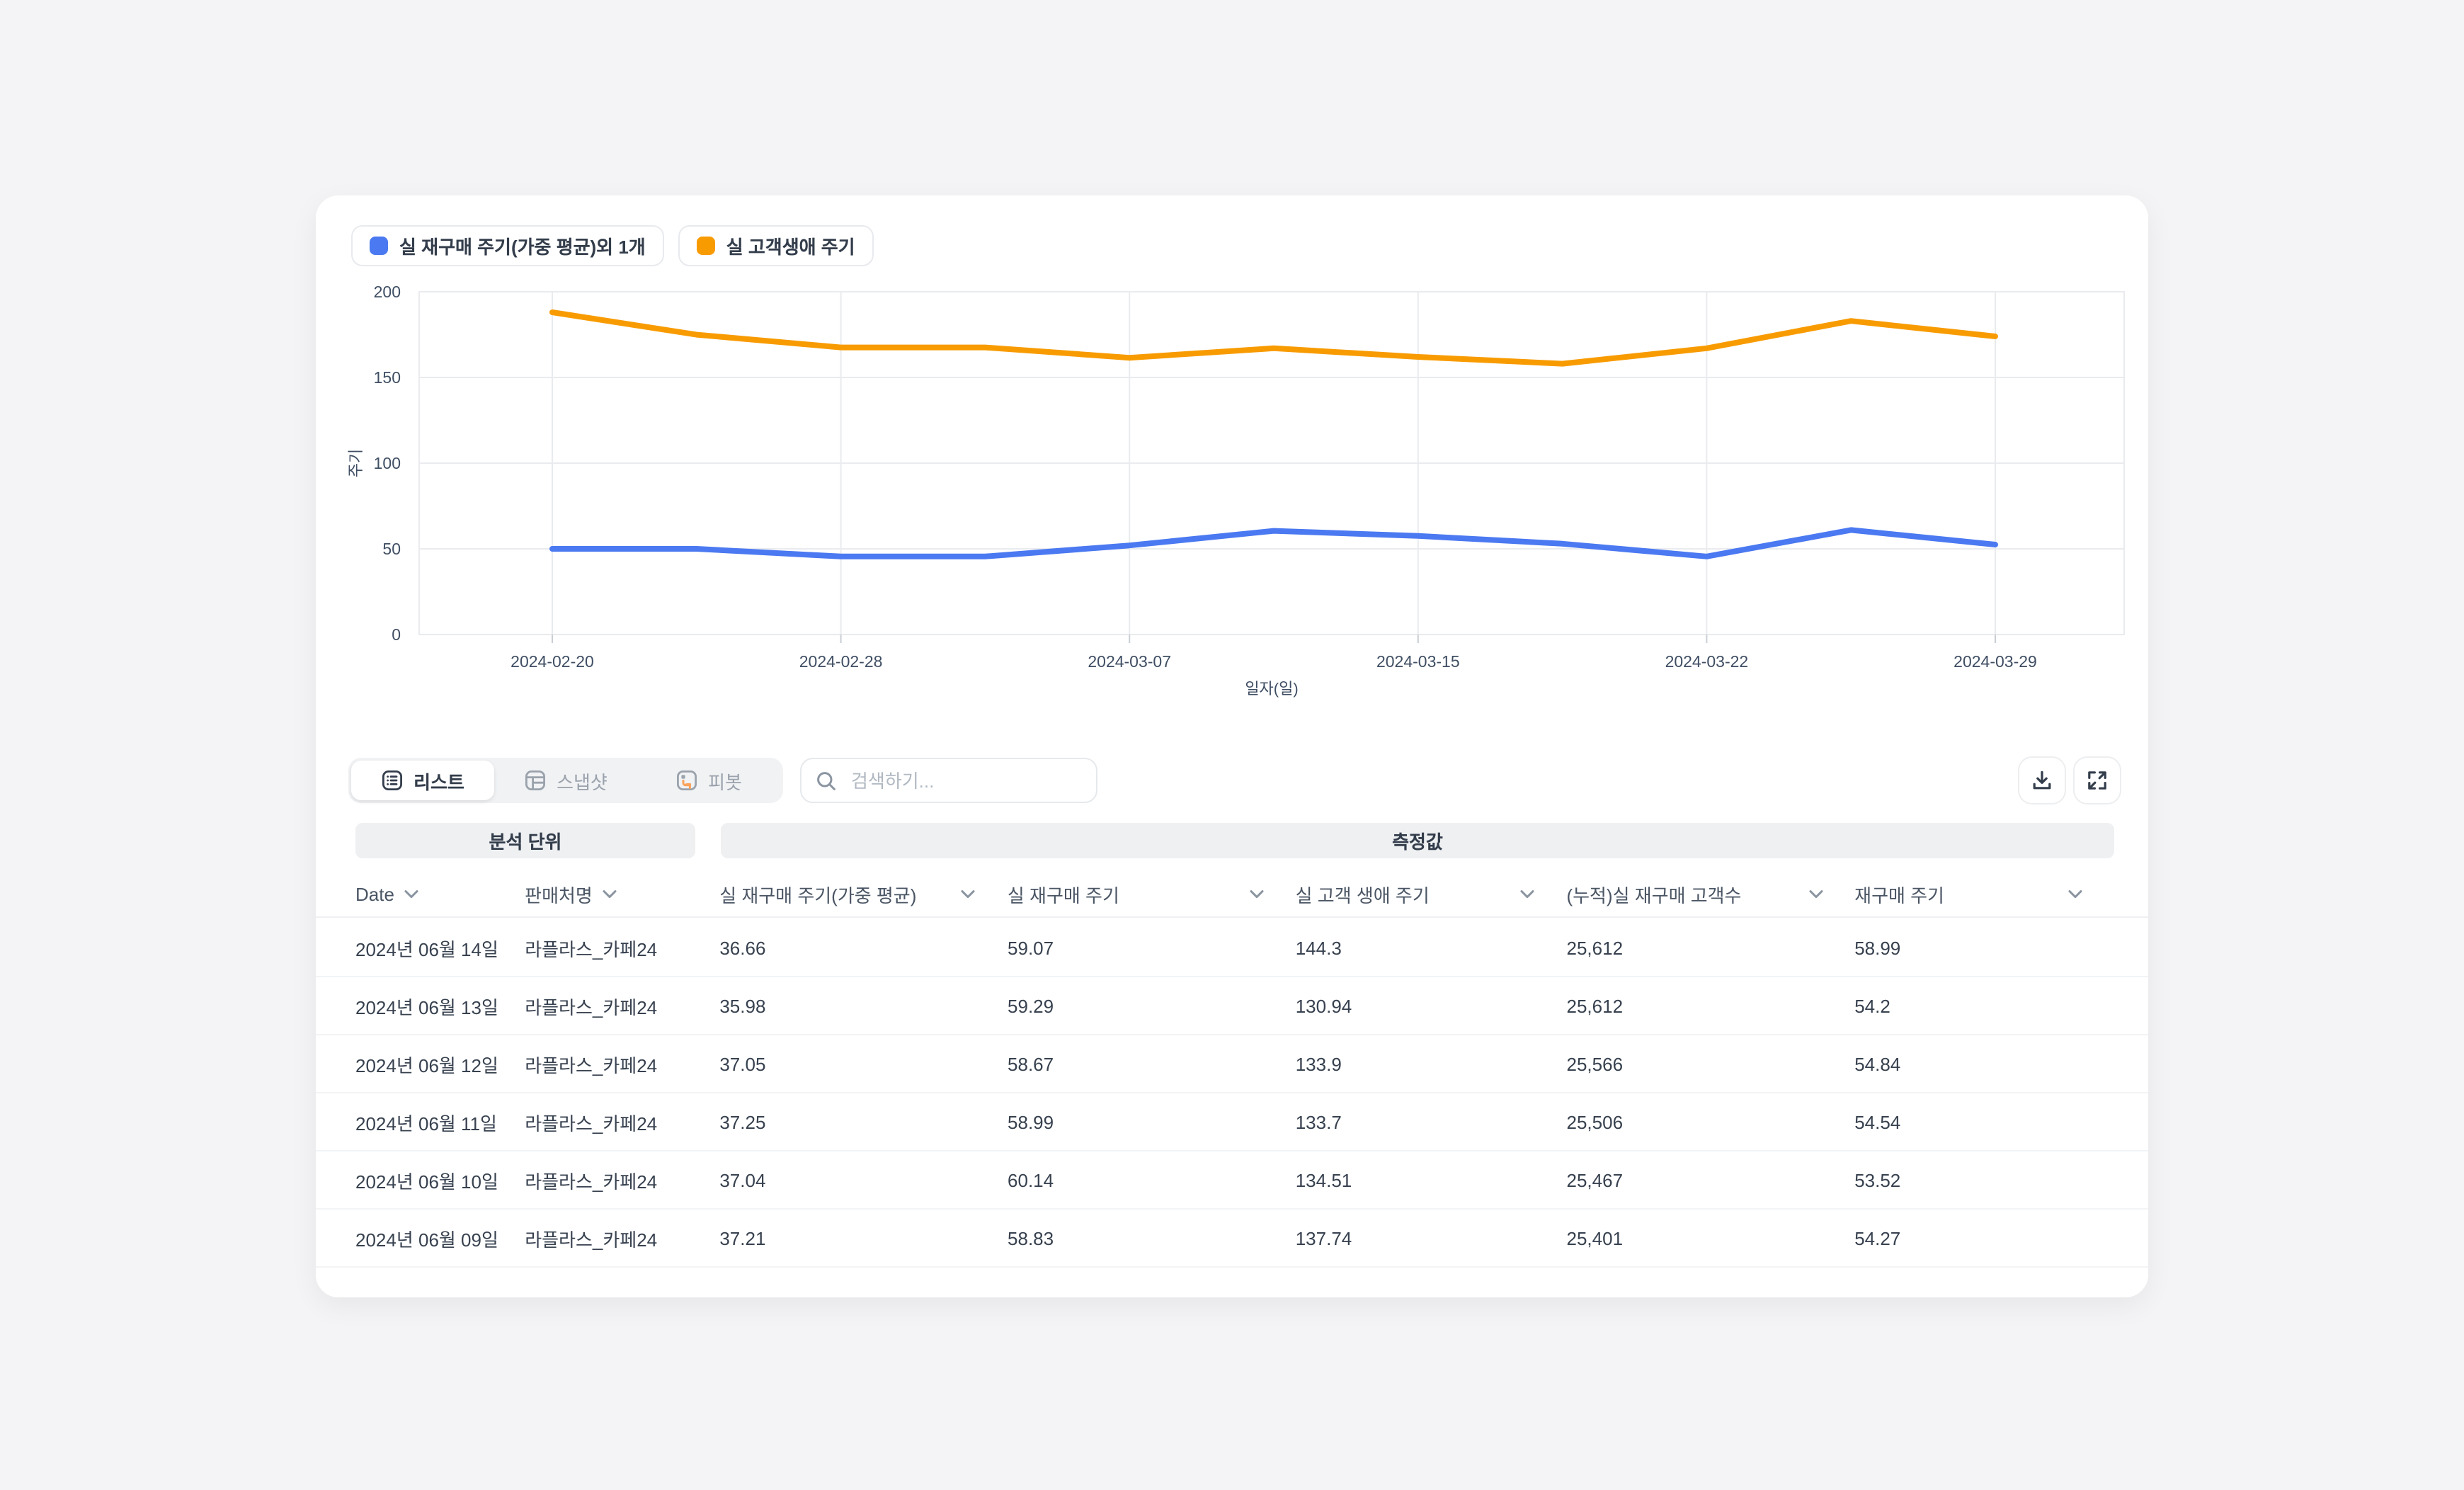  I want to click on cell-r2-c1: 라플라스_카페24, so click(592, 1065).